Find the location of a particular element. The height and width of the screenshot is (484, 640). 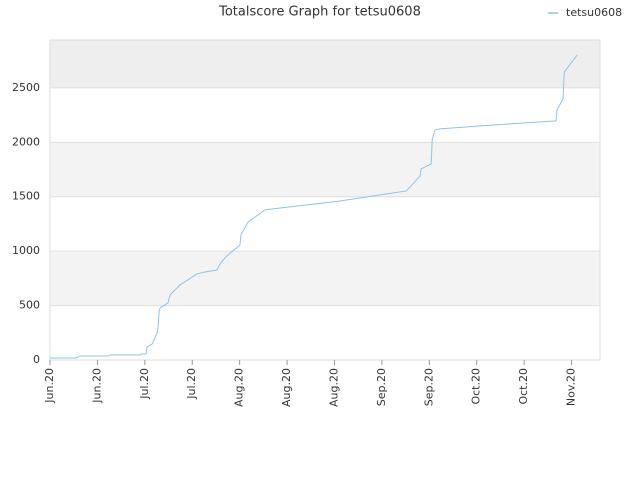

chart-title: Totalscore Graph for tetsu0608 is located at coordinates (319, 12).